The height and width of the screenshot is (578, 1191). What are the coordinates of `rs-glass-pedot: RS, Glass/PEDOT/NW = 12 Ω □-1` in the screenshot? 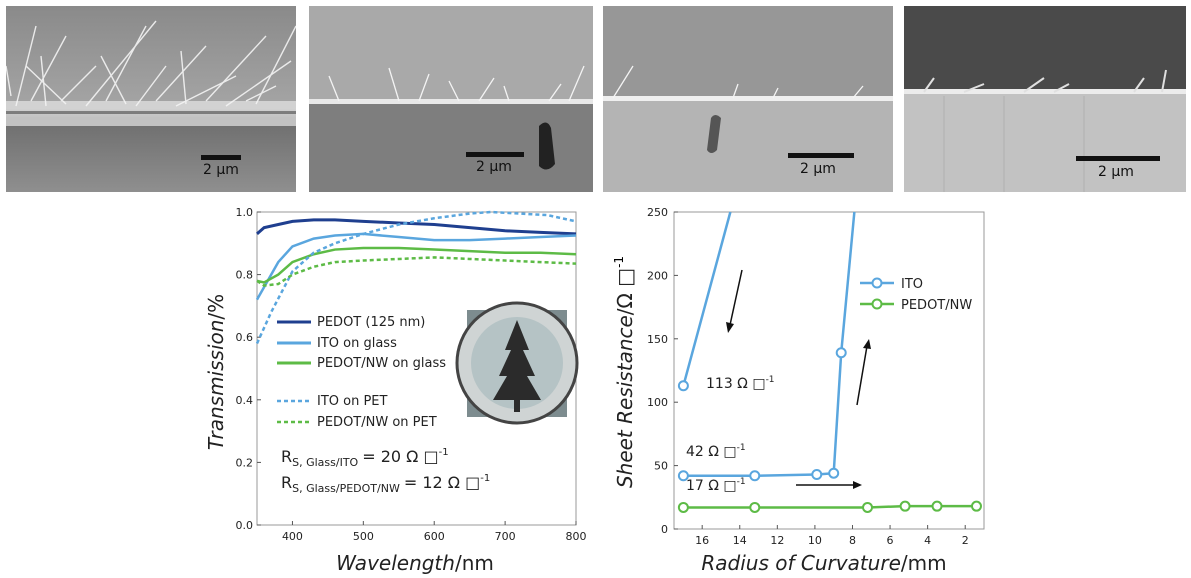 It's located at (385, 484).